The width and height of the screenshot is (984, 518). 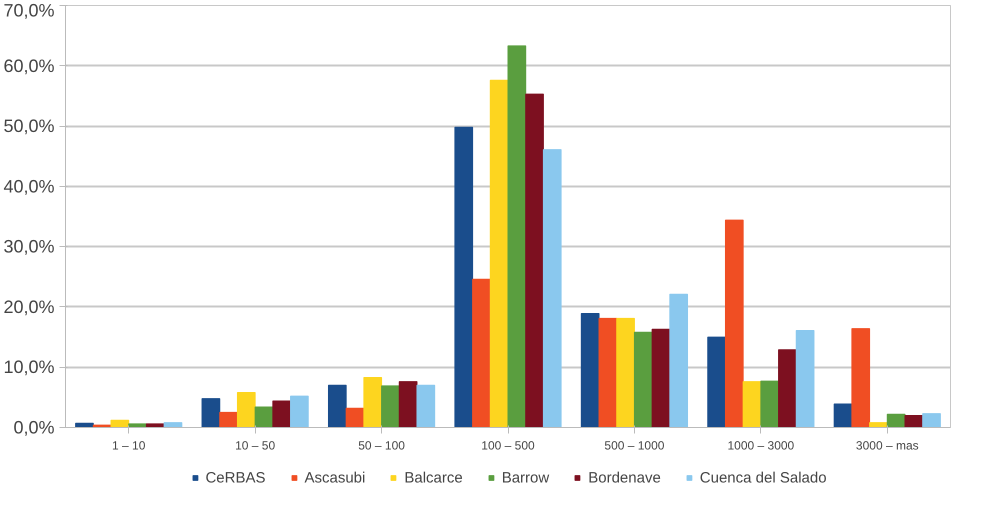 I want to click on x-tick-label: 1 – 10, so click(x=129, y=445).